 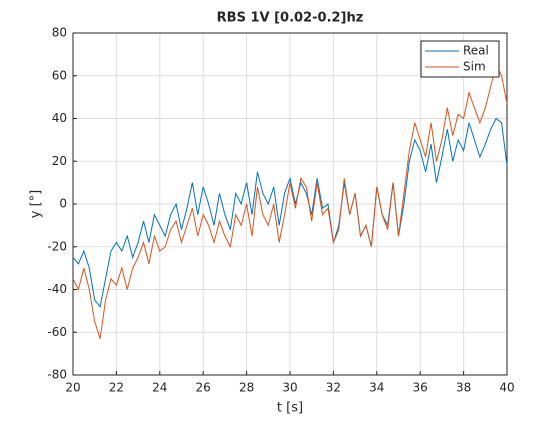 I want to click on x-tick-label: 36, so click(x=420, y=388).